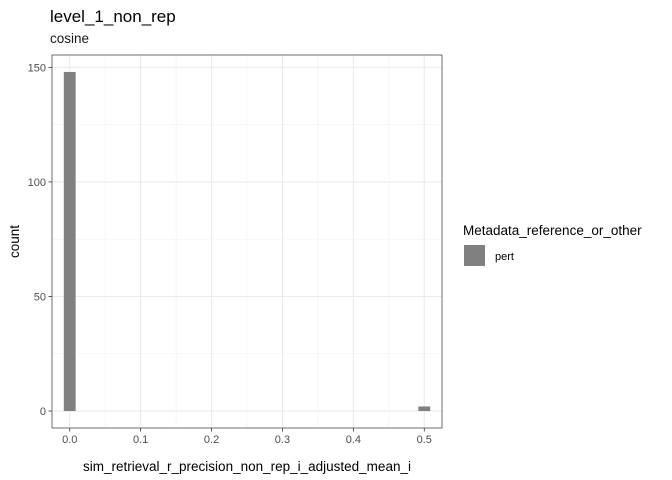  What do you see at coordinates (43, 412) in the screenshot?
I see `y-tick-label: 0` at bounding box center [43, 412].